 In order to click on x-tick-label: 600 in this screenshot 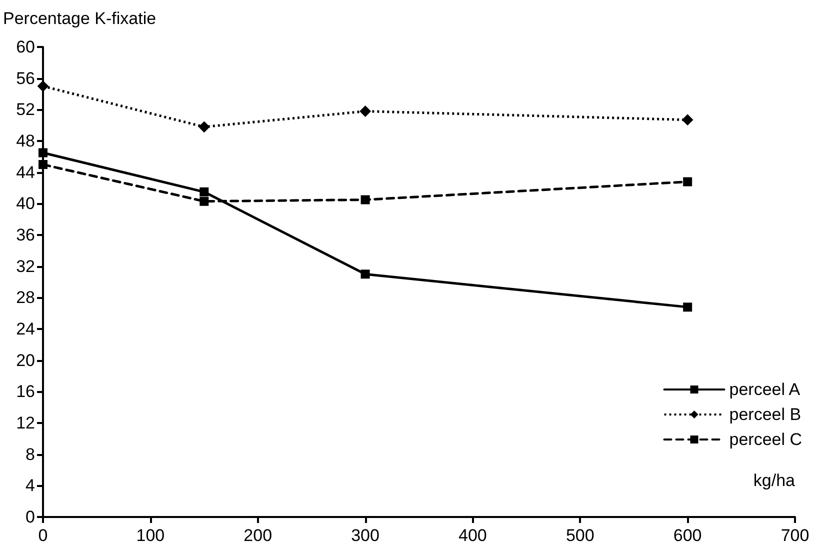, I will do `click(687, 535)`.